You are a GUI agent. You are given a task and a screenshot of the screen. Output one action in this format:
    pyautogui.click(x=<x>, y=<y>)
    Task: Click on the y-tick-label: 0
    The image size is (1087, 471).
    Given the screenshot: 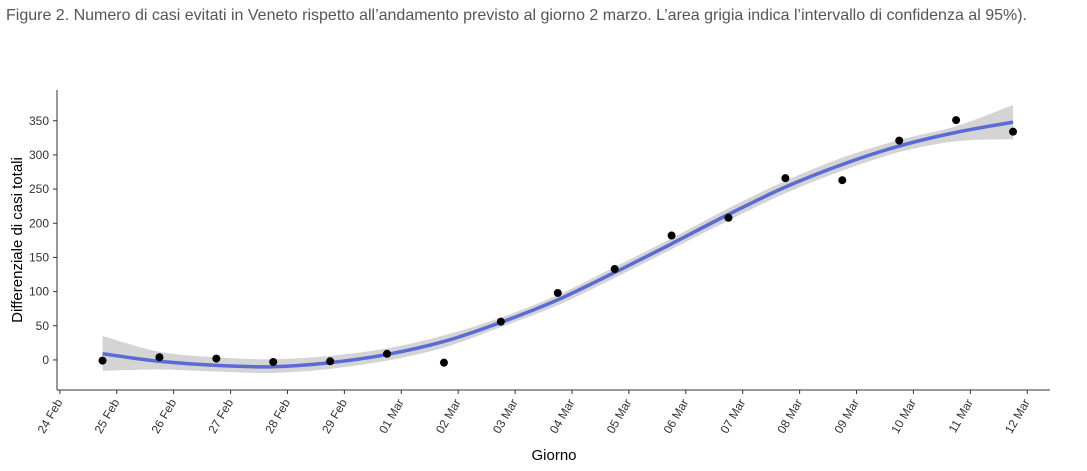 What is the action you would take?
    pyautogui.click(x=45, y=360)
    